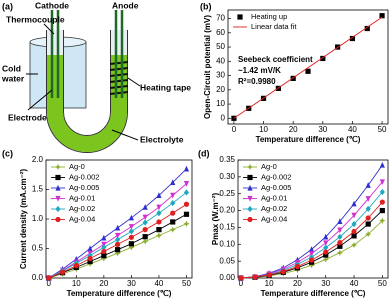 The image size is (392, 307). What do you see at coordinates (220, 32) in the screenshot?
I see `y-tick-label: 60` at bounding box center [220, 32].